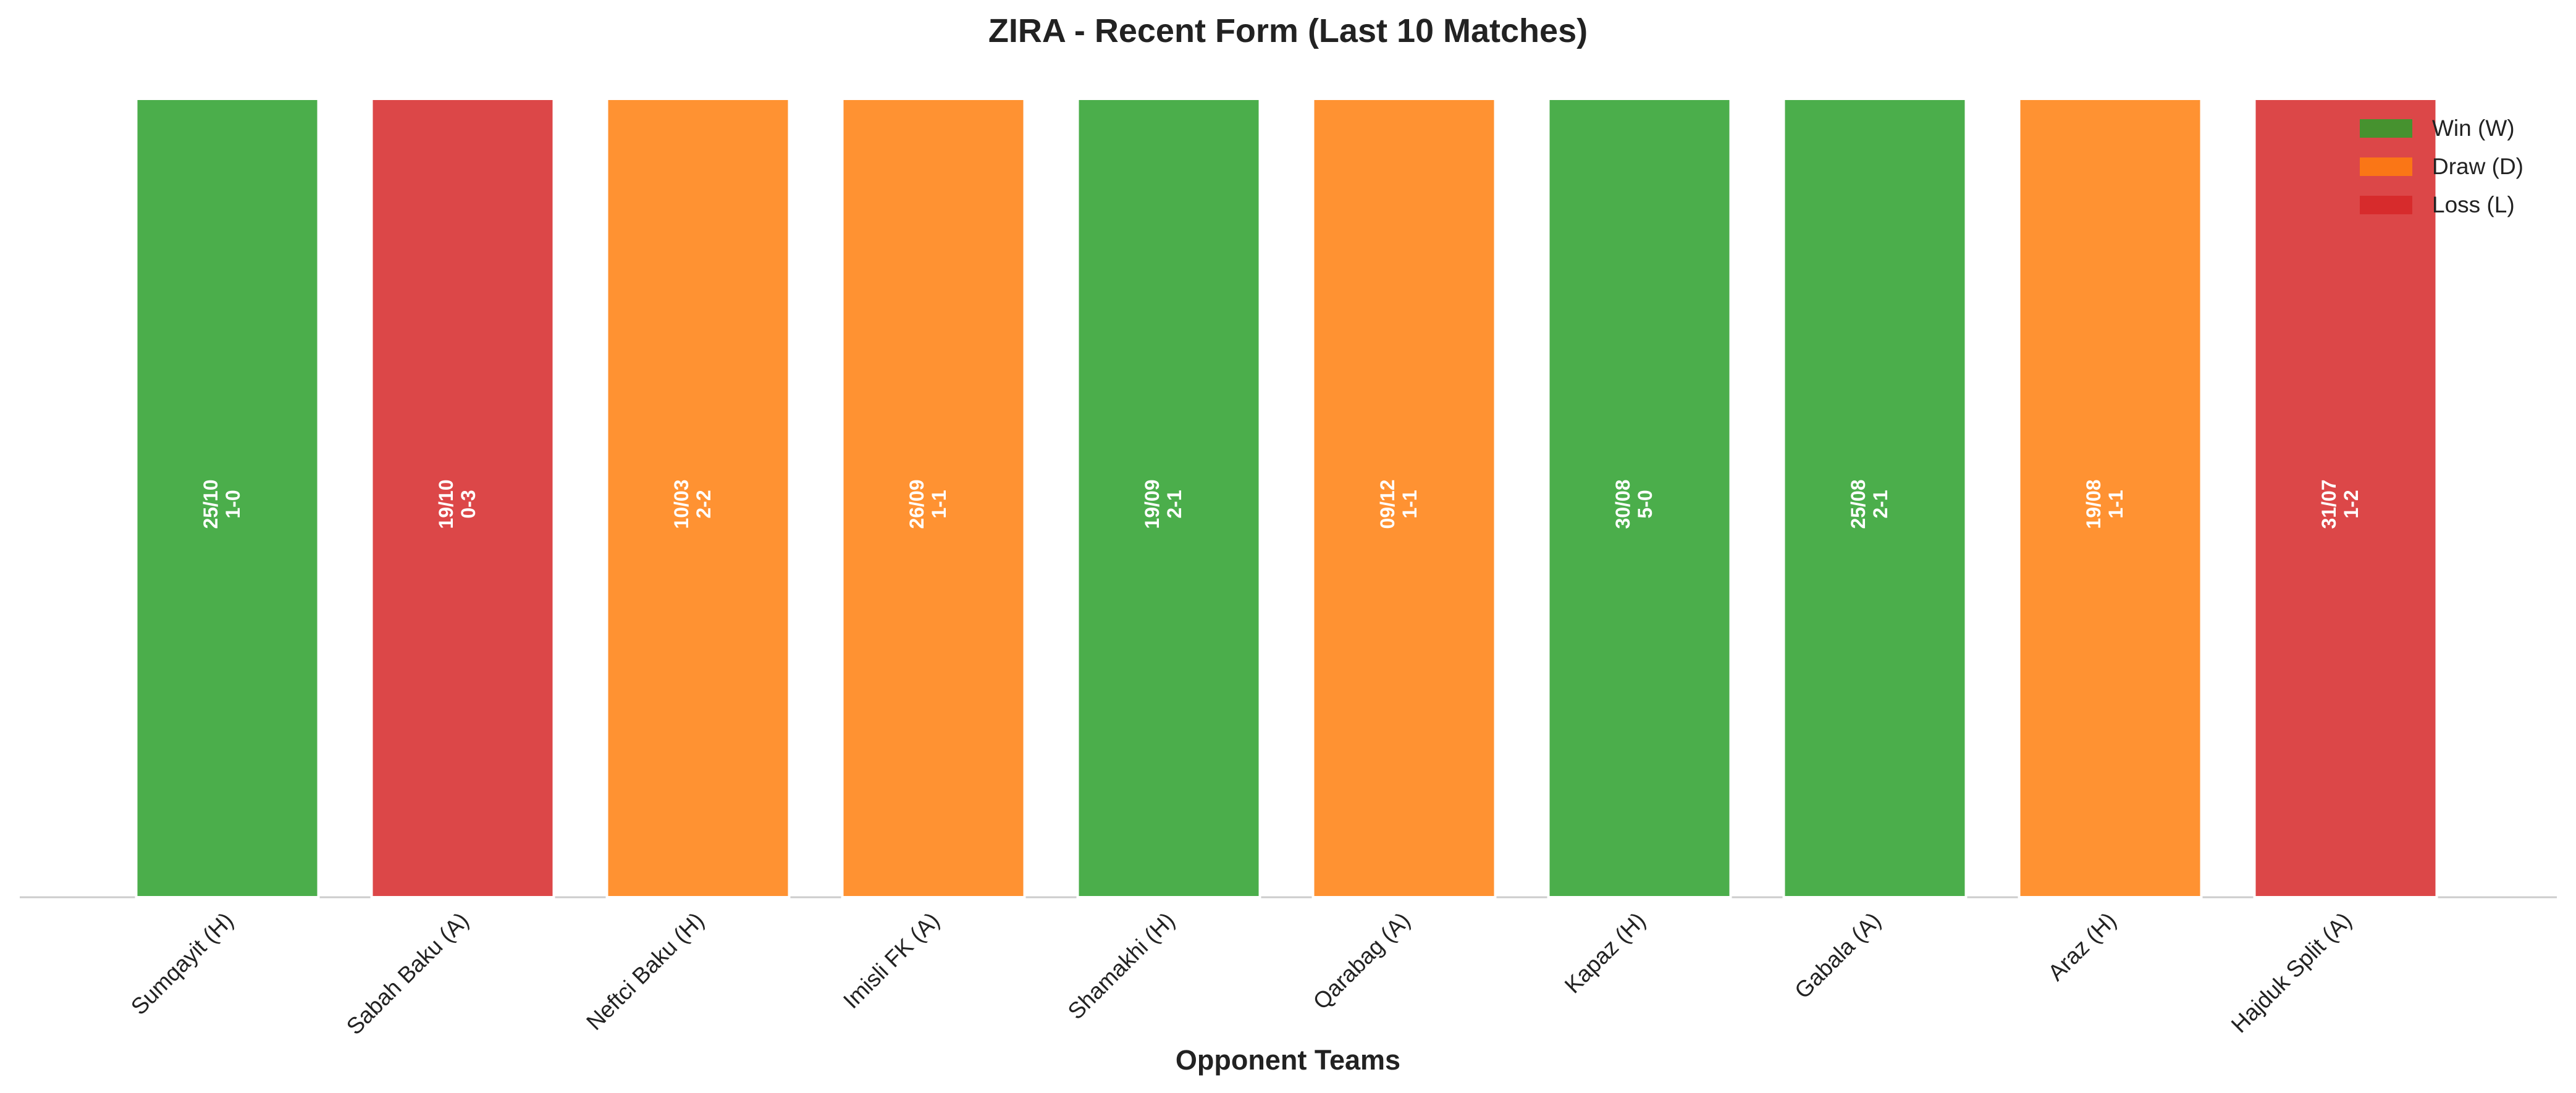 The image size is (2576, 1093). Describe the element at coordinates (1645, 504) in the screenshot. I see `bar-score-label: 5-0` at that location.